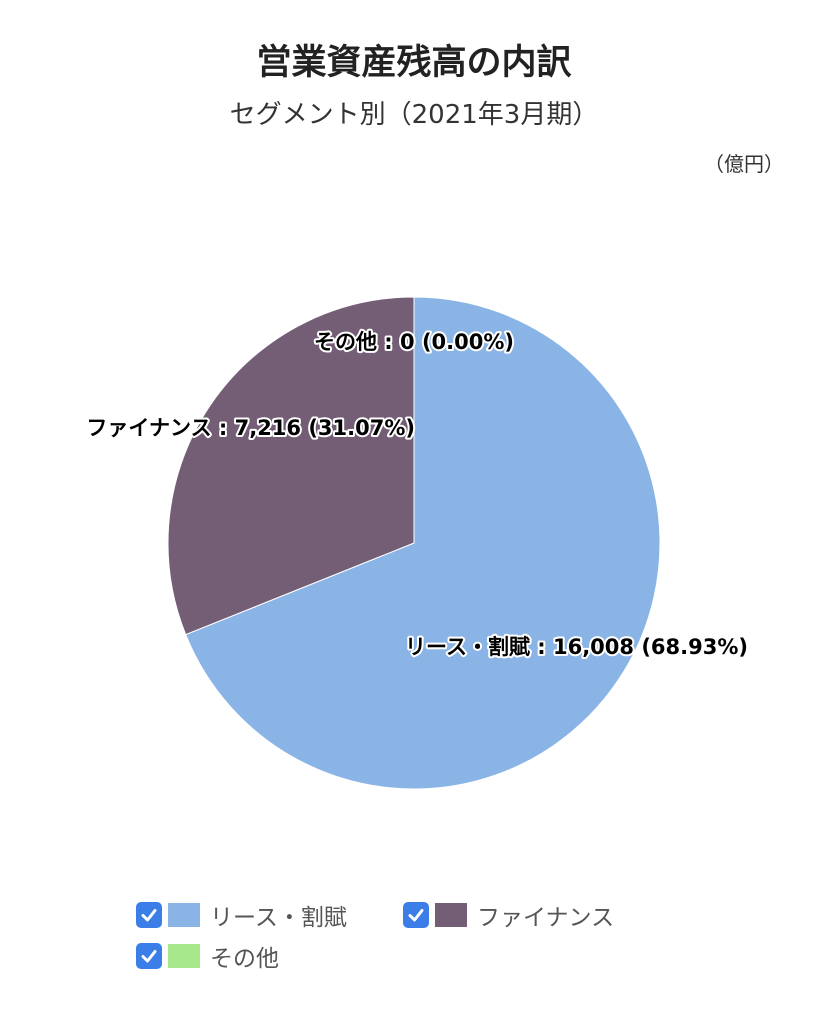 This screenshot has height=1021, width=828. Describe the element at coordinates (244, 959) in the screenshot. I see `legend-label: その他` at that location.